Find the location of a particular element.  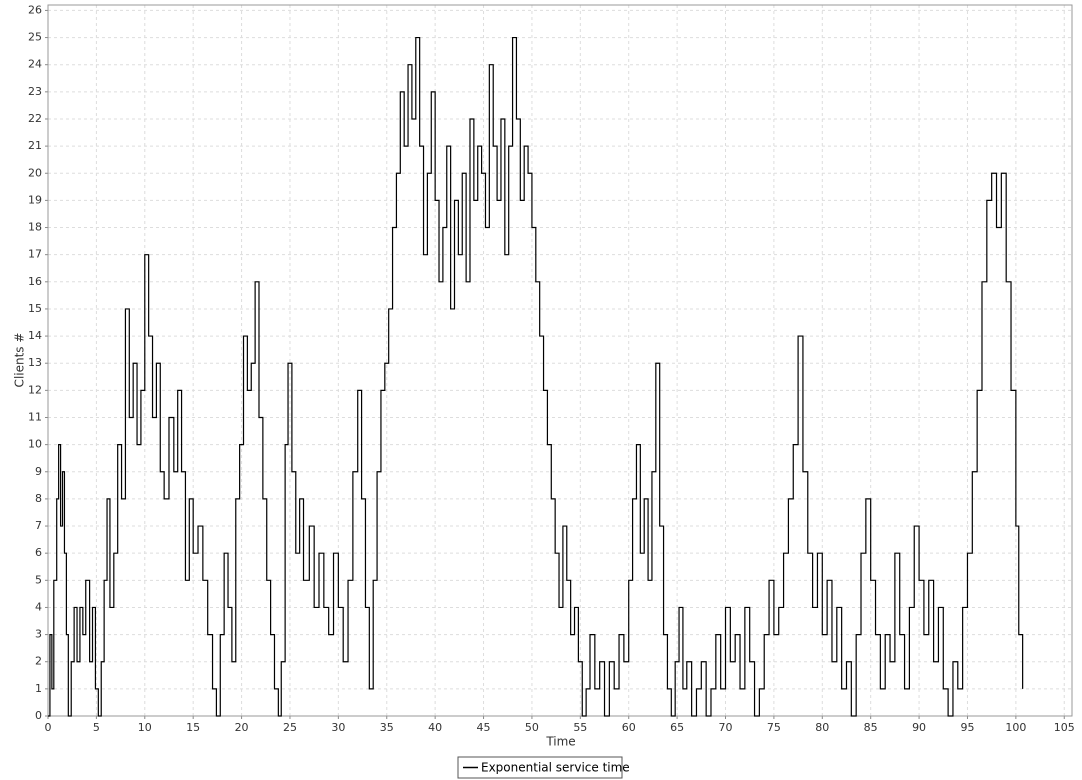

y-tick-label: 26 is located at coordinates (35, 9).